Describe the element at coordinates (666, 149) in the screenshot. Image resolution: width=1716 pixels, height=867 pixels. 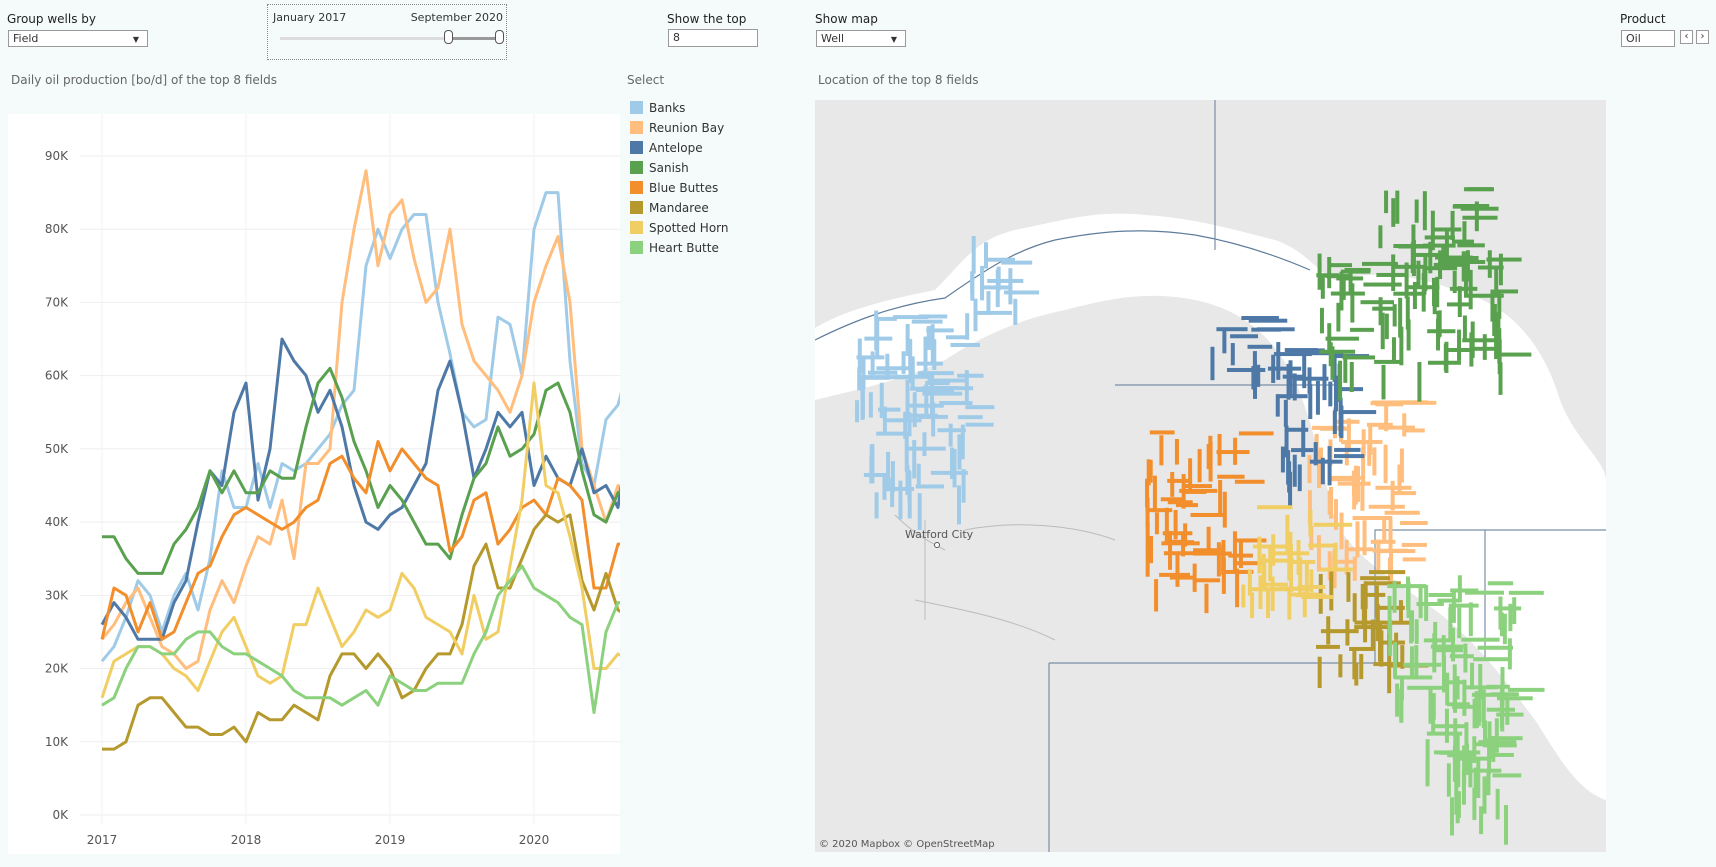
I see `legend-item-antelope: Antelope` at that location.